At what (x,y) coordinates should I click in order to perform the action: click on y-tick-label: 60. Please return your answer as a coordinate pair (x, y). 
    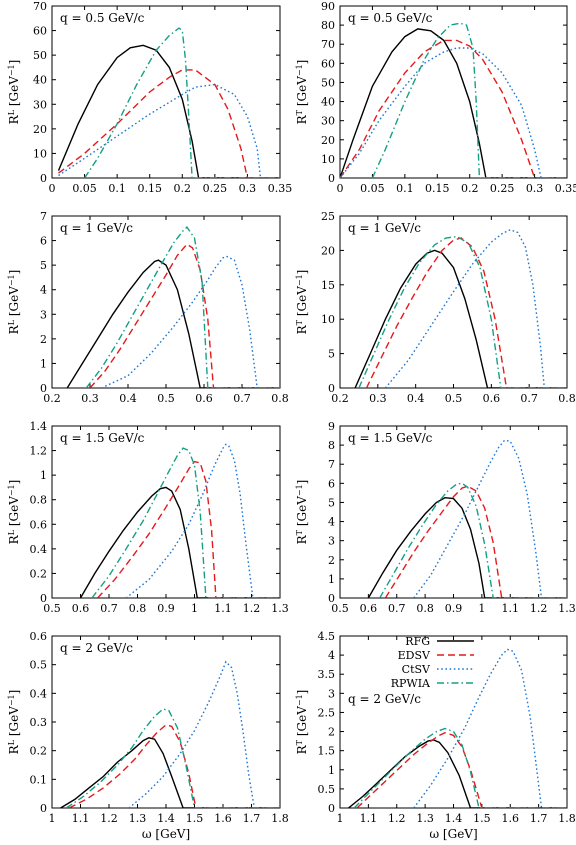
    Looking at the image, I should click on (328, 63).